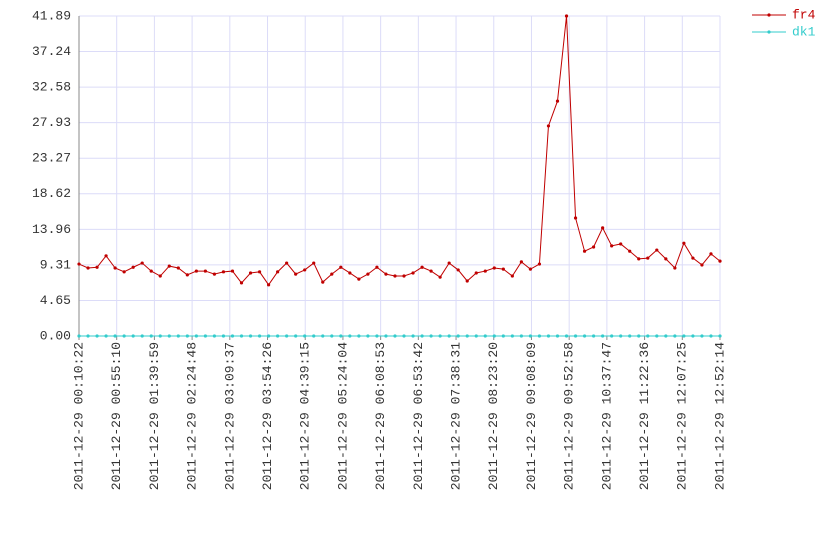 The height and width of the screenshot is (560, 840). What do you see at coordinates (804, 14) in the screenshot?
I see `legend-label: fr4` at bounding box center [804, 14].